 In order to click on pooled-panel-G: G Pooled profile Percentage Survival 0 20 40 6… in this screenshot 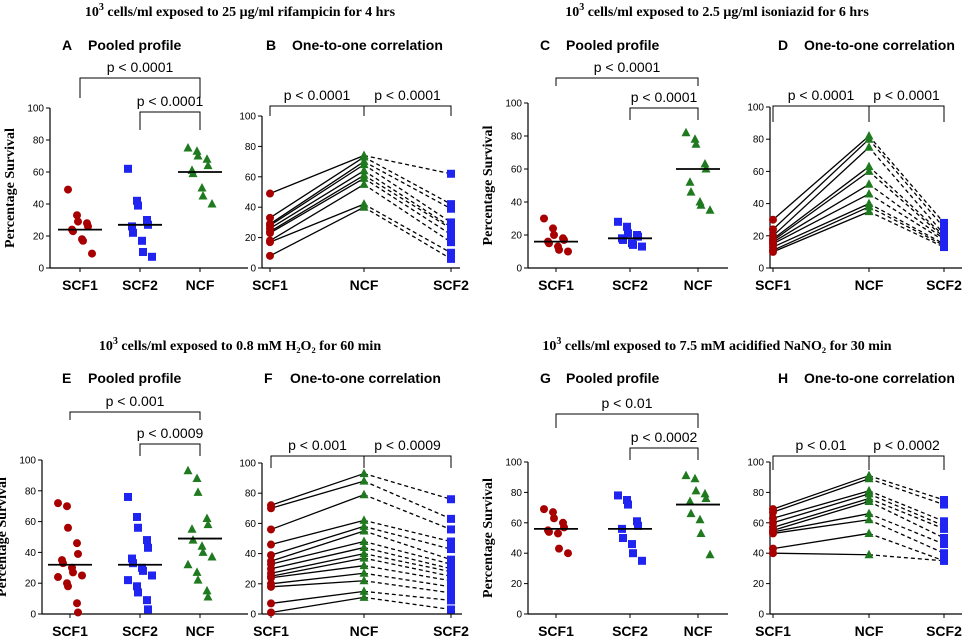, I will do `click(604, 504)`.